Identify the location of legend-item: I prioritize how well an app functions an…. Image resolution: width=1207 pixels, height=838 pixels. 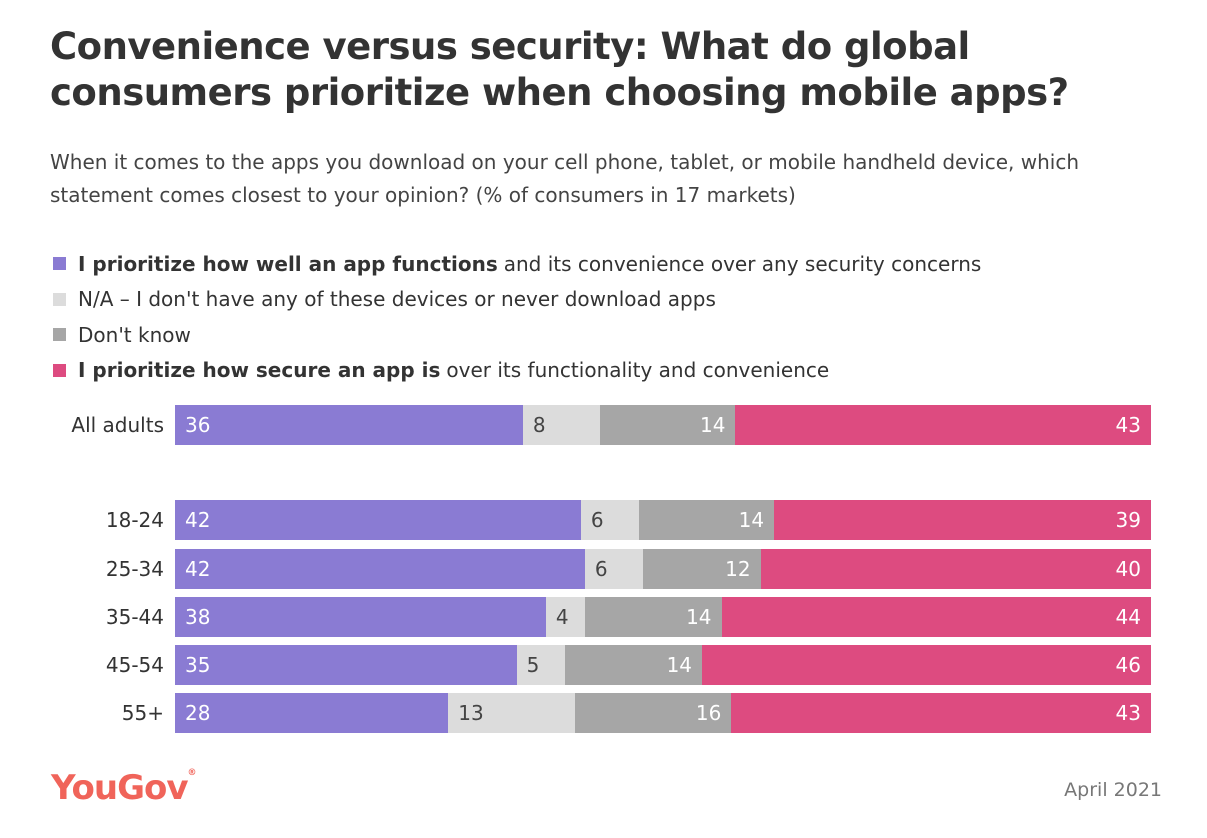
(517, 264).